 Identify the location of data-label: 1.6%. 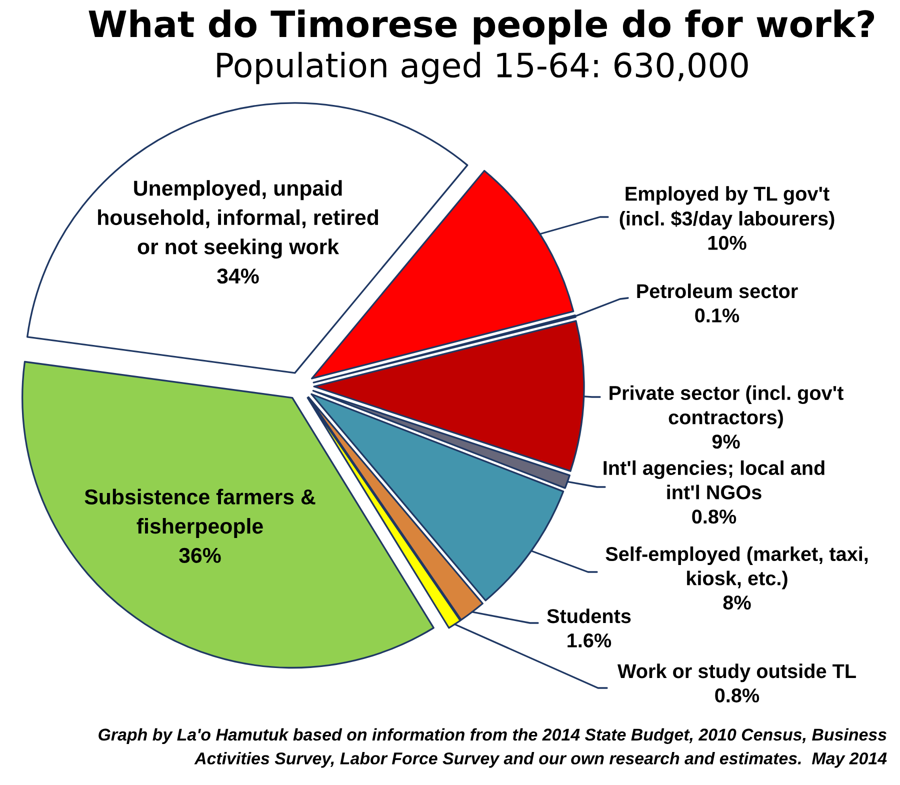
(590, 640).